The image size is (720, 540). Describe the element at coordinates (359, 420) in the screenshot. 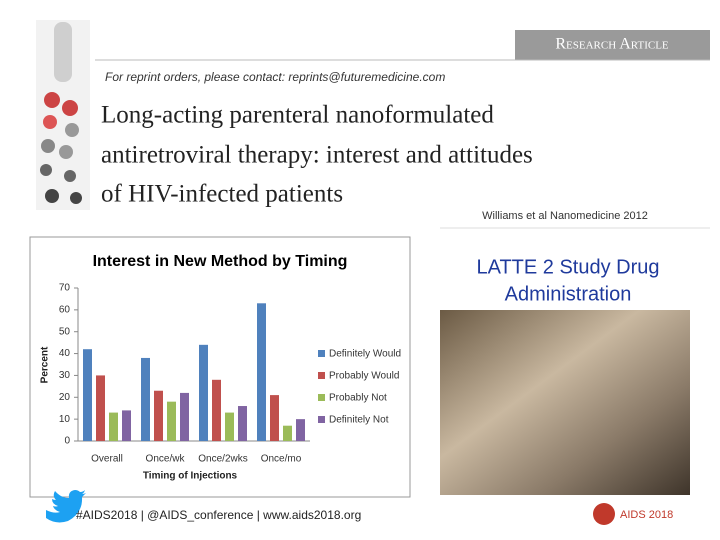

I see `legend-label: Definitely Not` at that location.